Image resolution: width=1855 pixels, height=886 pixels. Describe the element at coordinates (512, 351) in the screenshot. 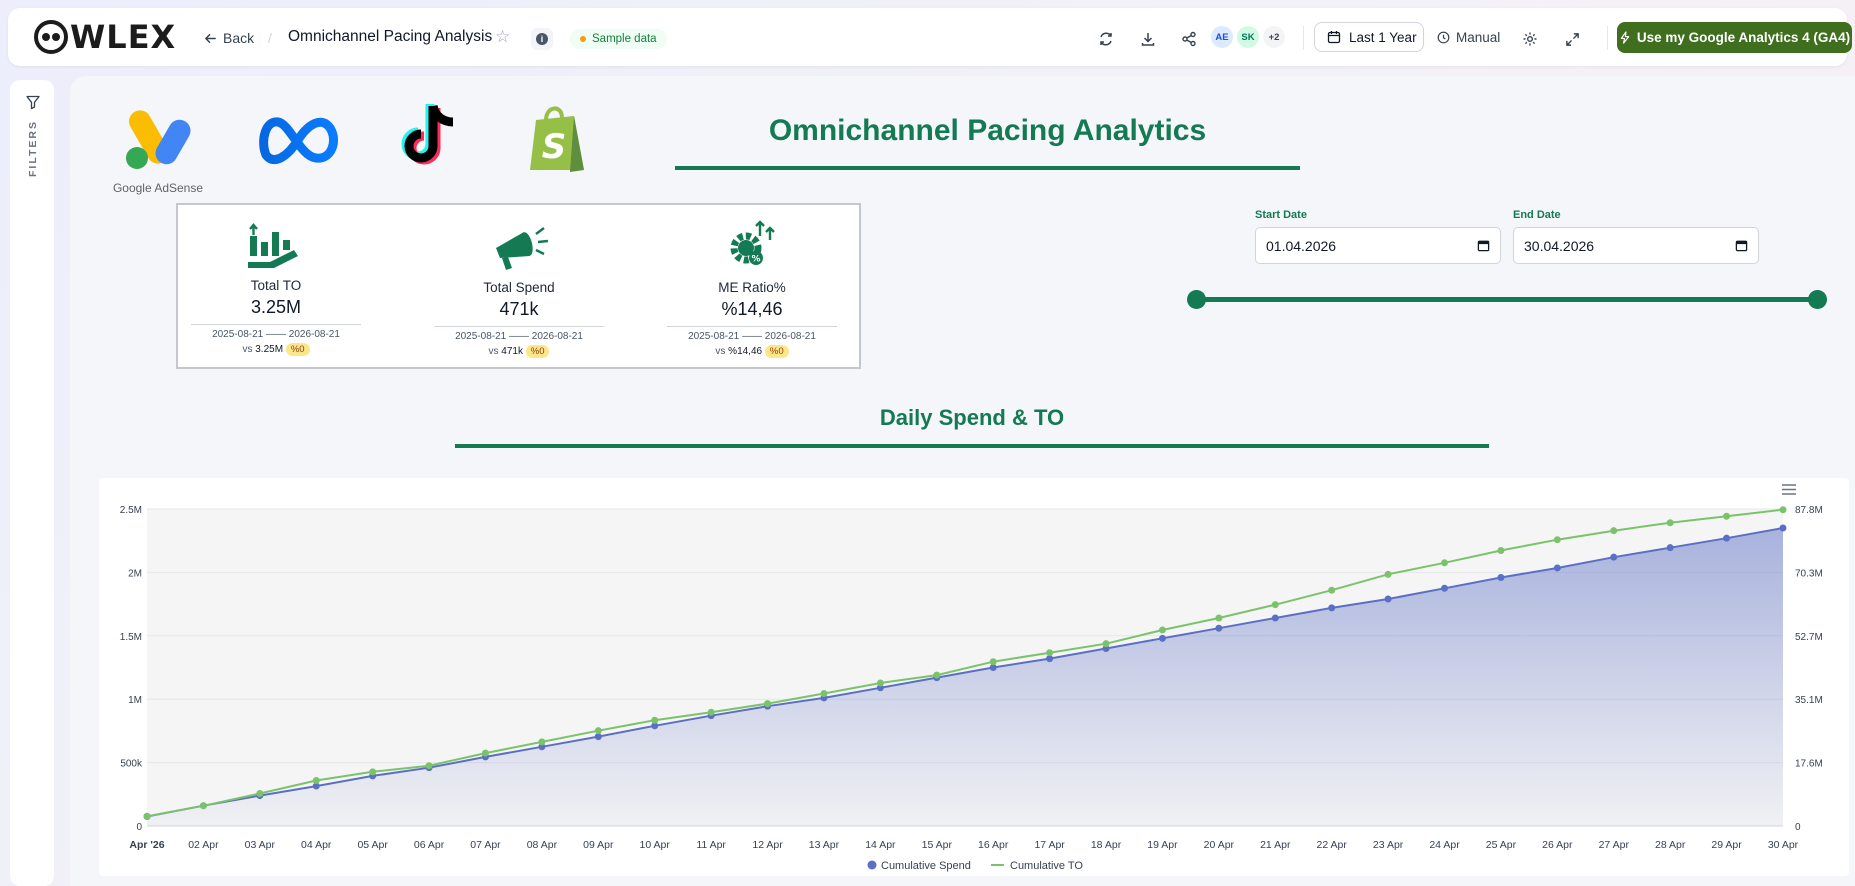

I see `vs-value: 471k` at that location.